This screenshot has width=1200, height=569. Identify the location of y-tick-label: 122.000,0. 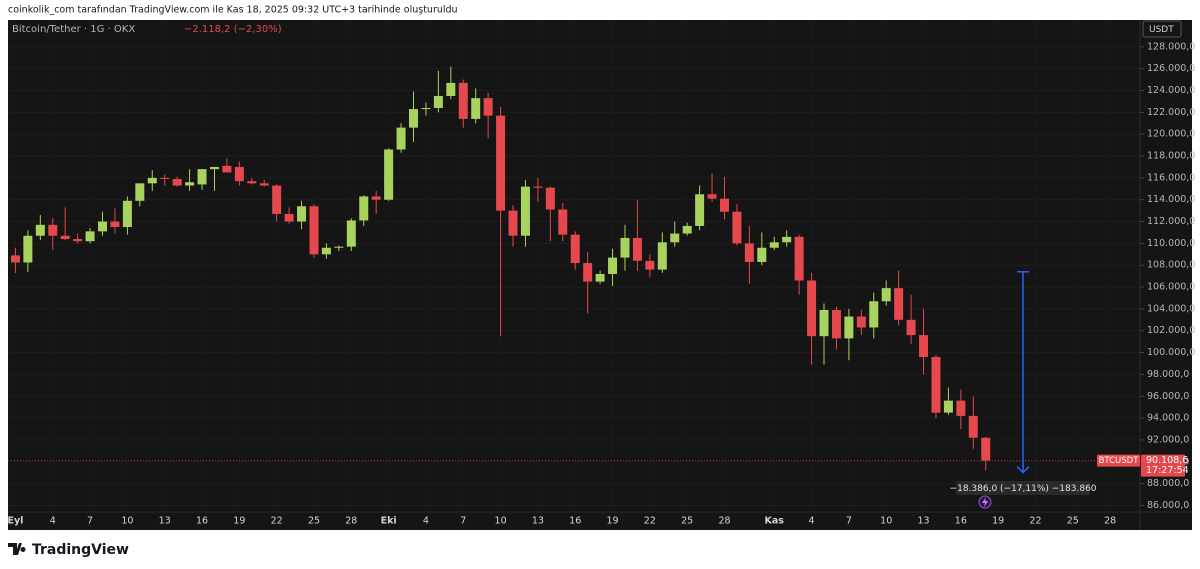
(1171, 112).